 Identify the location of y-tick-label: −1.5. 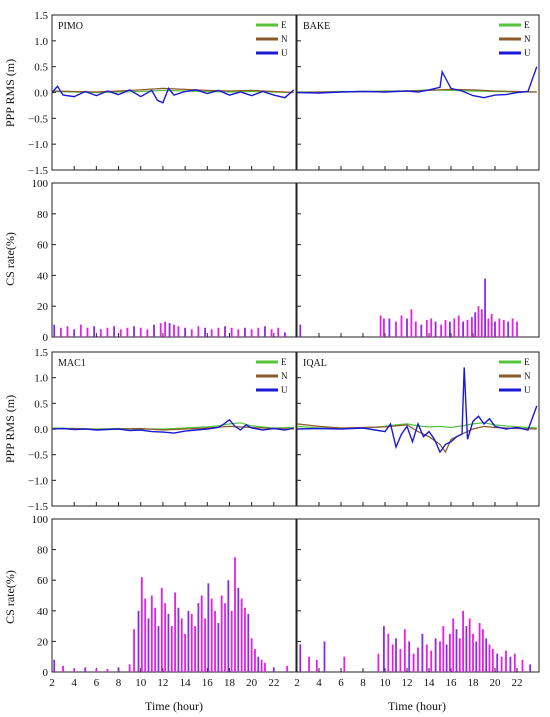
(38, 171).